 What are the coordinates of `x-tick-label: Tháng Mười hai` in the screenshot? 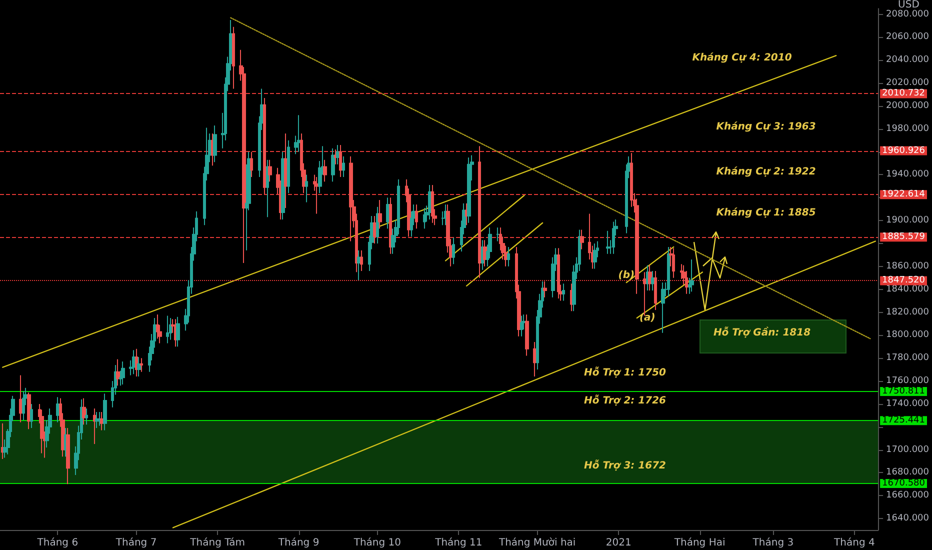 It's located at (537, 543).